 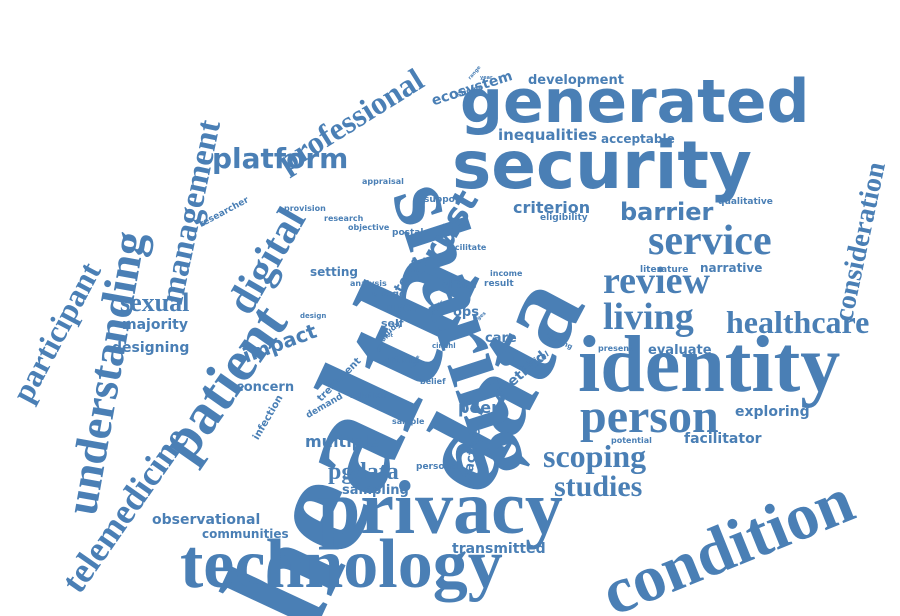 I want to click on word-income: income, so click(x=506, y=273).